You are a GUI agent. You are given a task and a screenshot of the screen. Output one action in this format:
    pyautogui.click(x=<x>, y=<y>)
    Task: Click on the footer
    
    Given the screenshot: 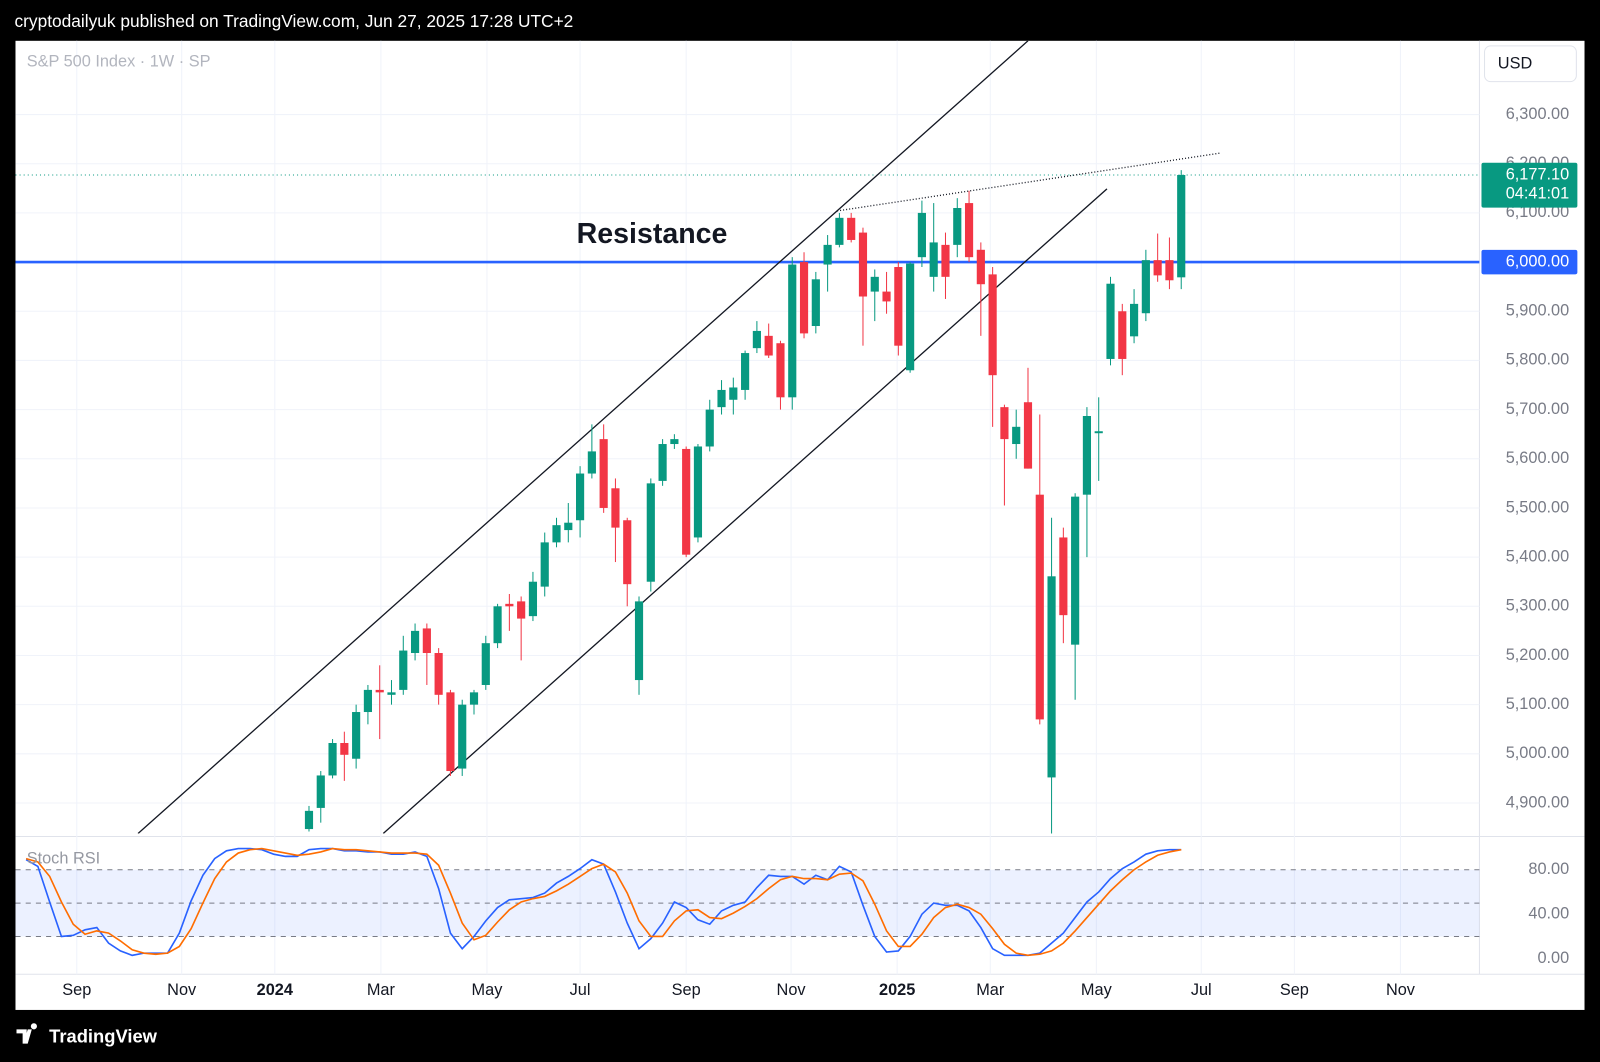 What is the action you would take?
    pyautogui.click(x=800, y=1035)
    